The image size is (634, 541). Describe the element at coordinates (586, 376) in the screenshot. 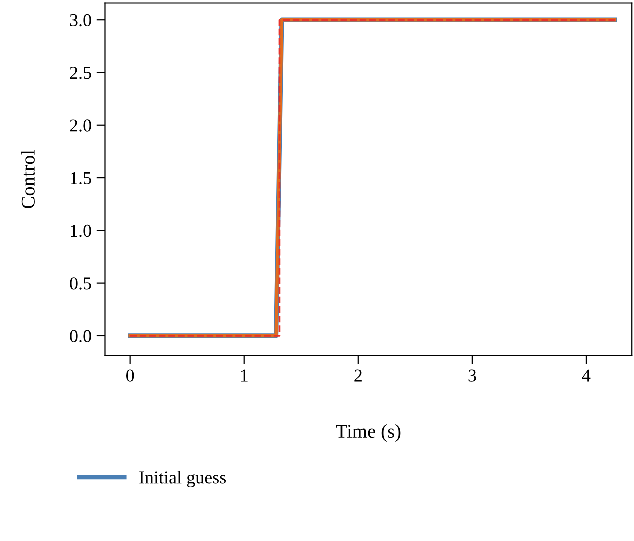

I see `x-tick-label: 4` at that location.